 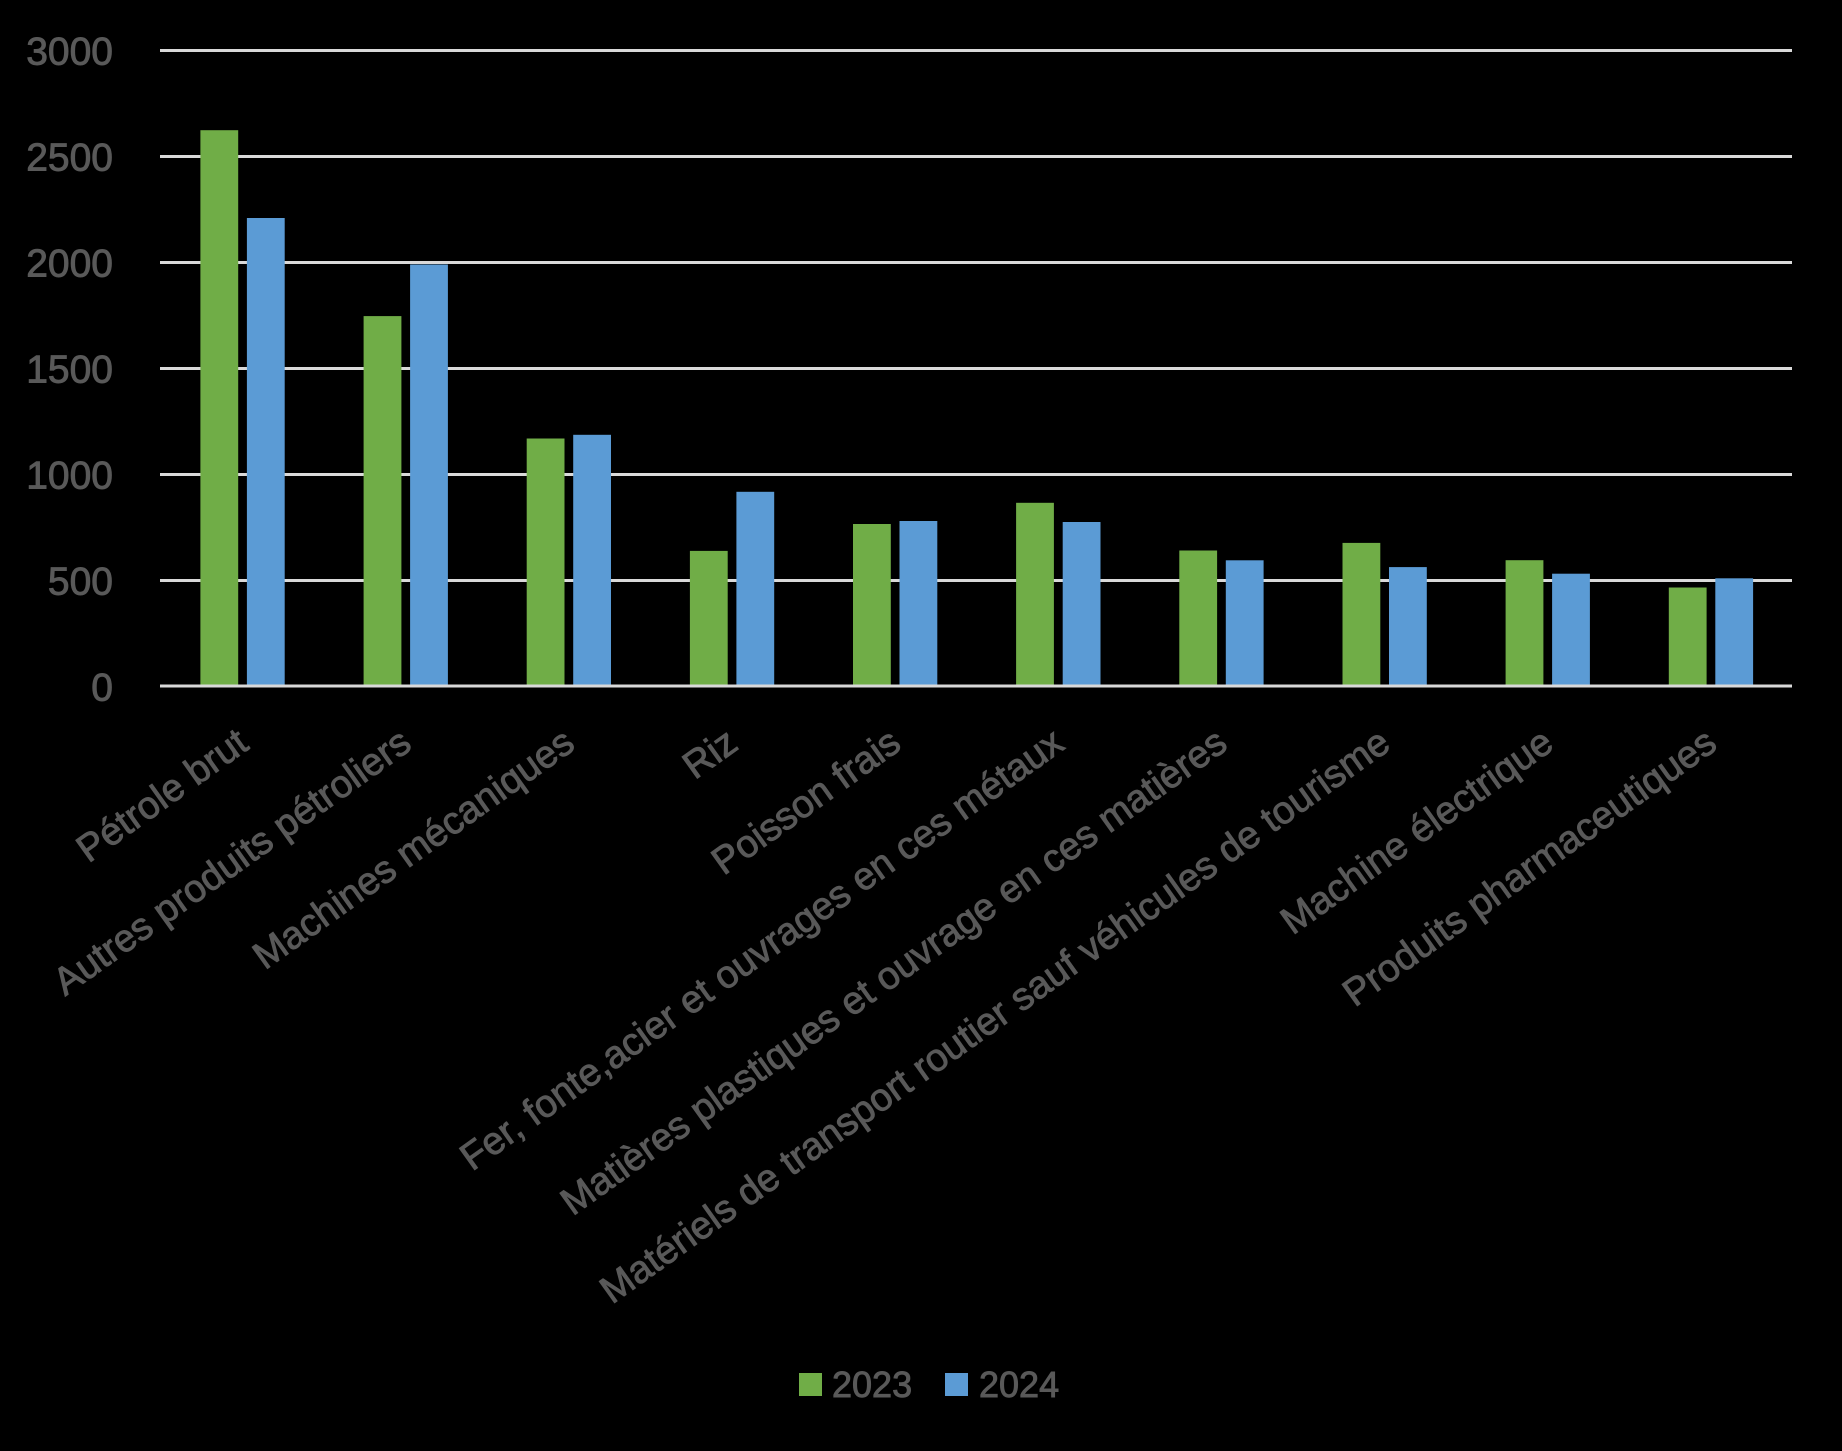 What do you see at coordinates (1019, 1384) in the screenshot?
I see `svg-text: 2024` at bounding box center [1019, 1384].